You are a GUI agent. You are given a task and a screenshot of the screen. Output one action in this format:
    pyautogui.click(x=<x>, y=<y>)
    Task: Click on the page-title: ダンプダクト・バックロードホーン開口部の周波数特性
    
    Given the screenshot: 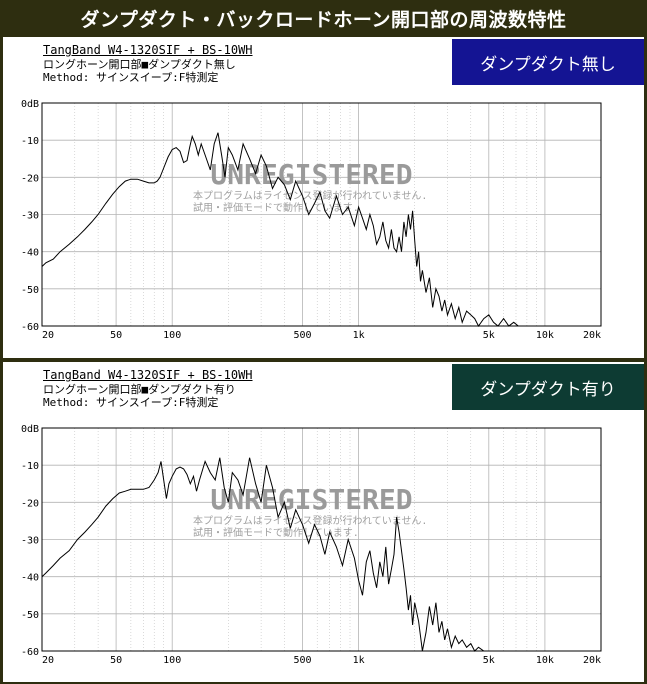 What is the action you would take?
    pyautogui.click(x=323, y=20)
    